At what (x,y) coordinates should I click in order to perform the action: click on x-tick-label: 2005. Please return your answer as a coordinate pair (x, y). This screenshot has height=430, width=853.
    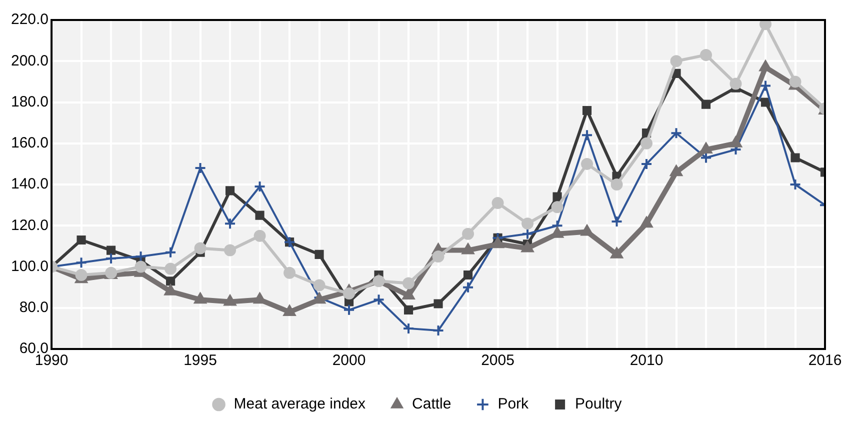
    Looking at the image, I should click on (497, 361).